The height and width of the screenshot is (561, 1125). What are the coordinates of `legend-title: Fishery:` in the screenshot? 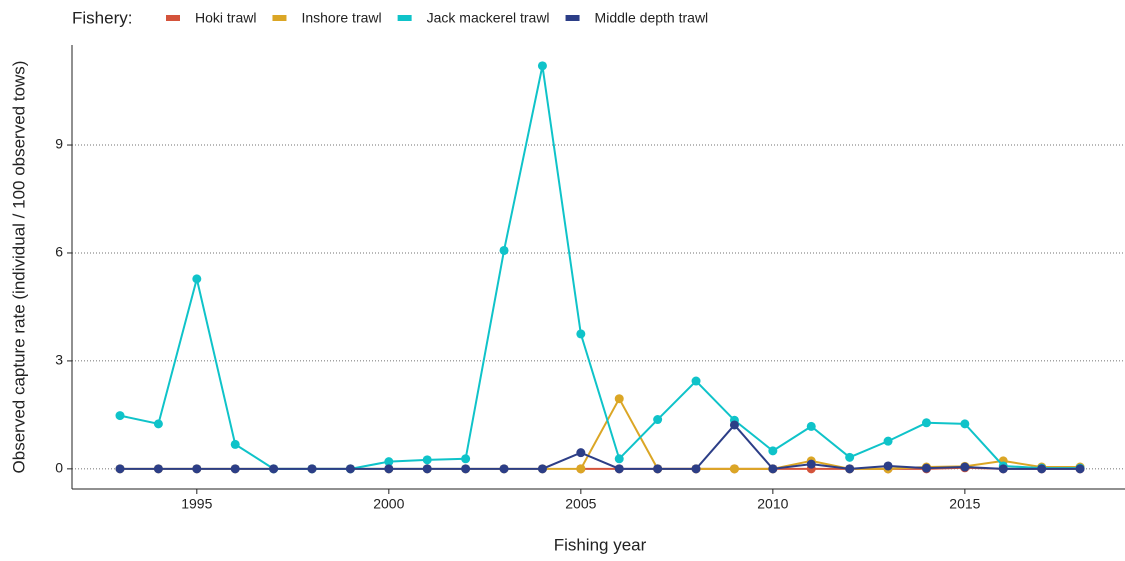 It's located at (102, 17).